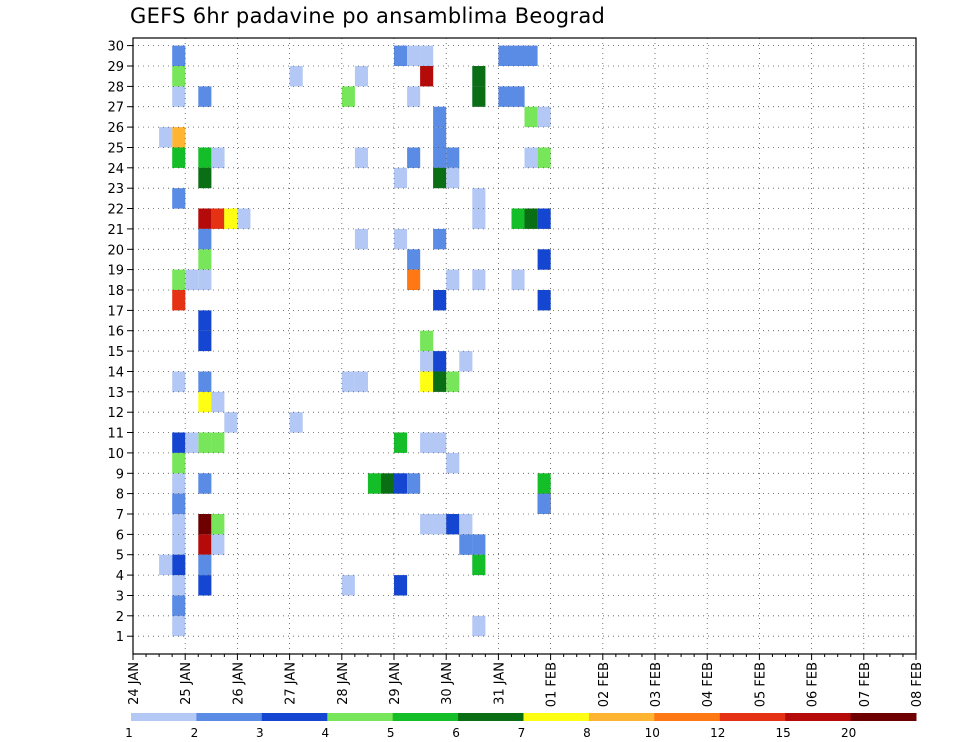  What do you see at coordinates (134, 683) in the screenshot?
I see `x-tick-label: 24 JAN` at bounding box center [134, 683].